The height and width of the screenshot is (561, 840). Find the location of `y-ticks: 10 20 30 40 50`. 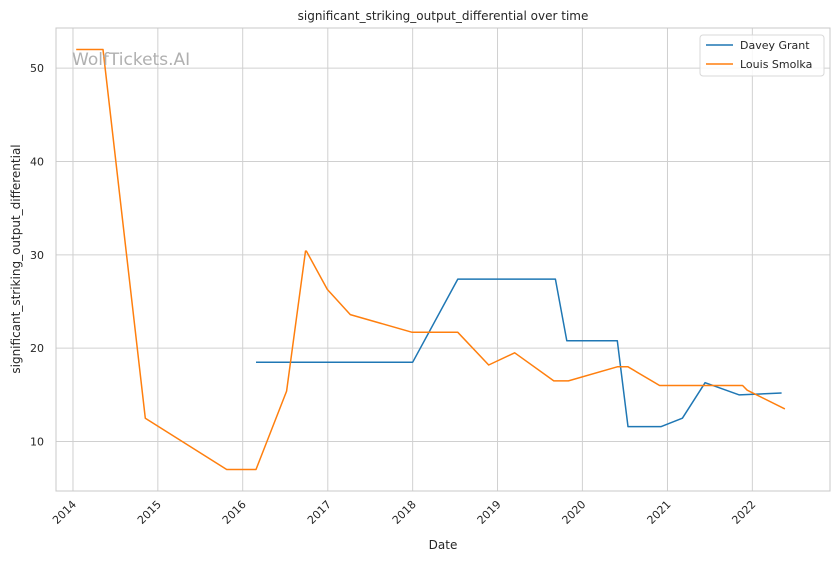

y-ticks: 10 20 30 40 50 is located at coordinates (37, 255).